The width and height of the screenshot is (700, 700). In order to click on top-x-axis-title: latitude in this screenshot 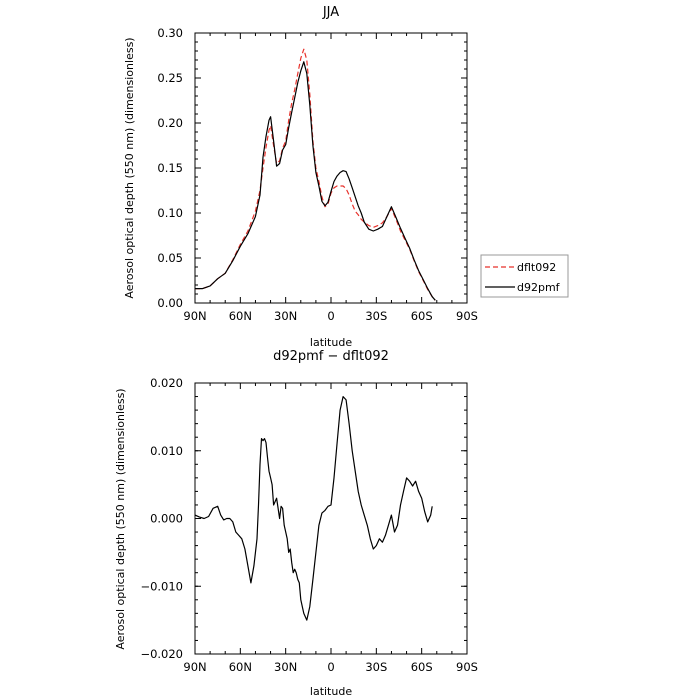, I will do `click(331, 342)`.